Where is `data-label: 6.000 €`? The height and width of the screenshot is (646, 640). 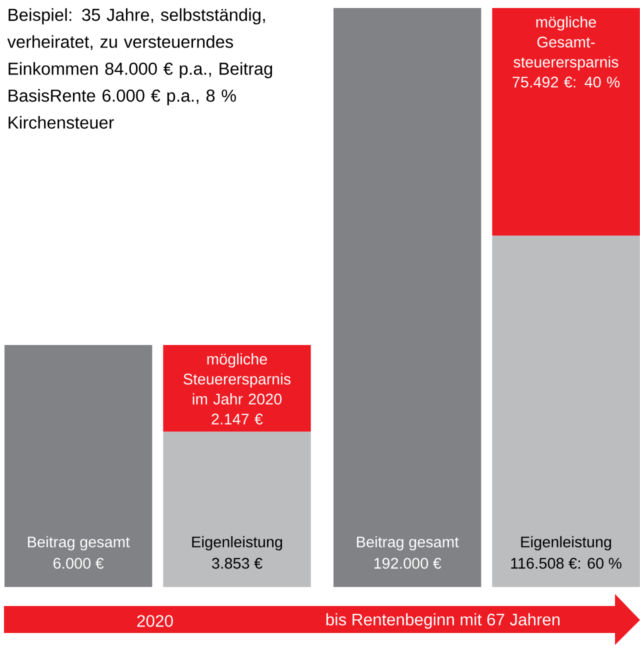 data-label: 6.000 € is located at coordinates (79, 563).